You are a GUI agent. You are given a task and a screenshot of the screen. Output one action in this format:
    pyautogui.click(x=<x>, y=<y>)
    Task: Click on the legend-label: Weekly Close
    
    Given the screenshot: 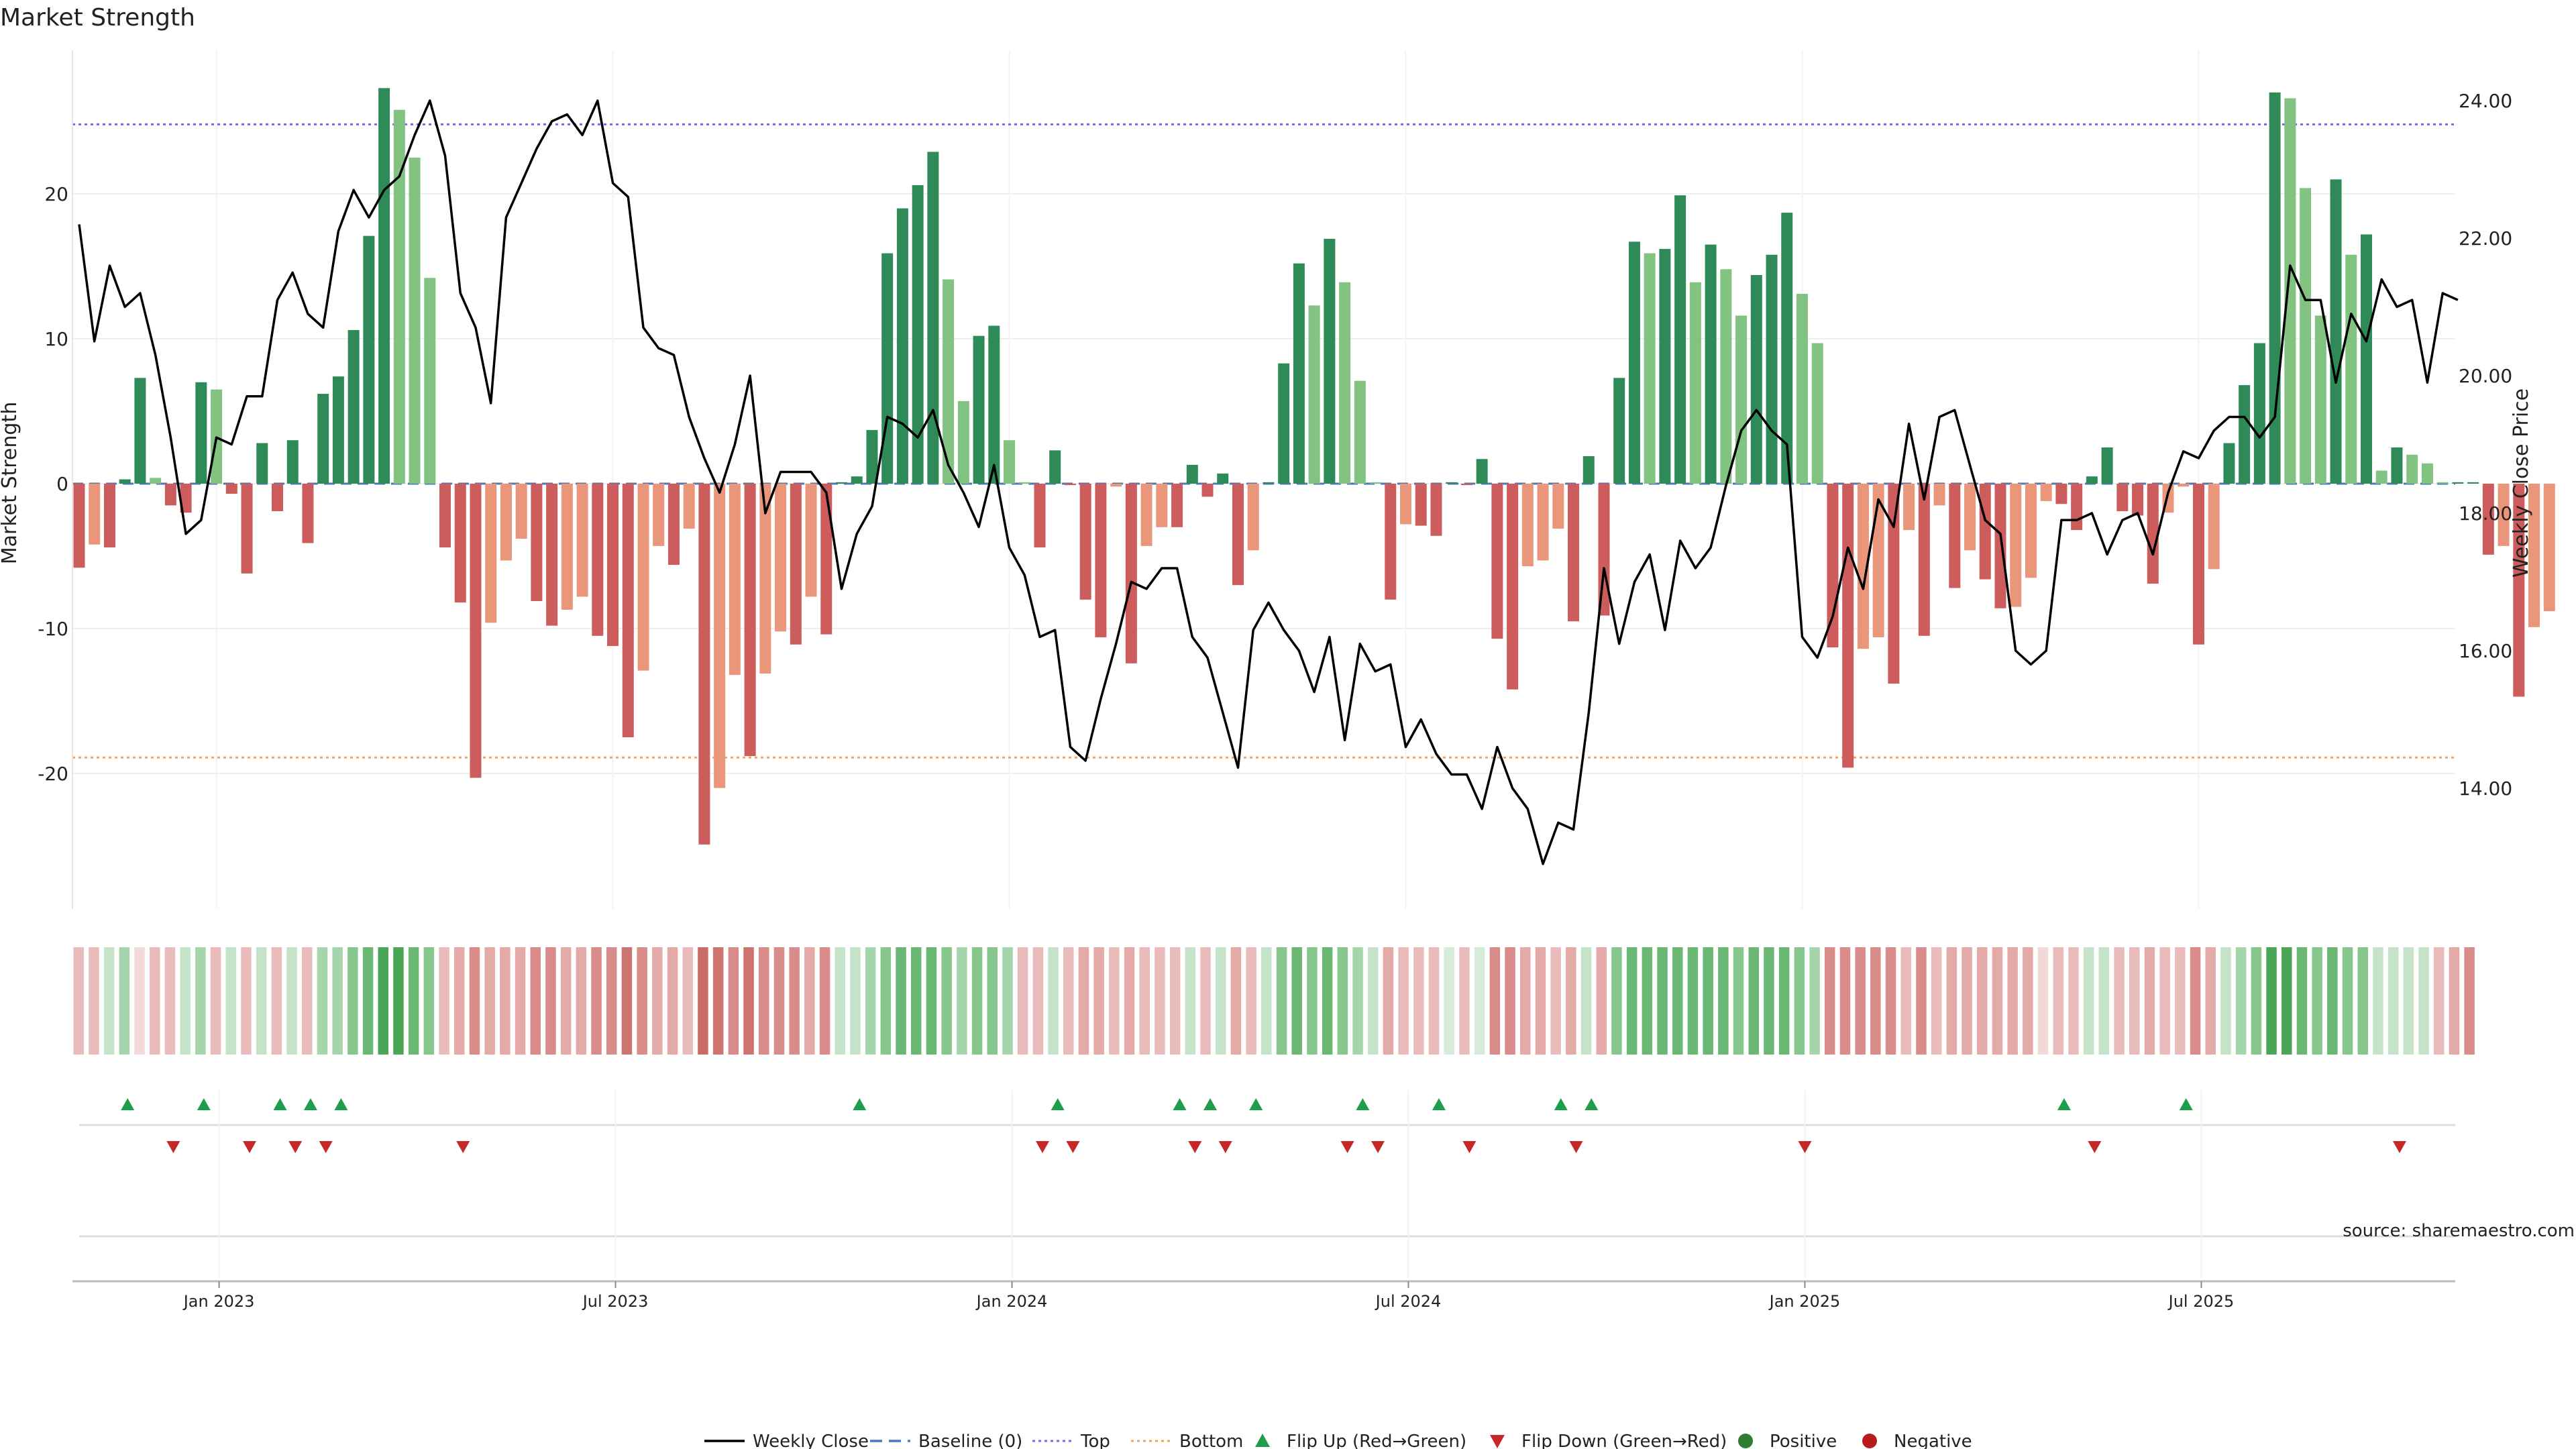 What is the action you would take?
    pyautogui.click(x=811, y=1440)
    